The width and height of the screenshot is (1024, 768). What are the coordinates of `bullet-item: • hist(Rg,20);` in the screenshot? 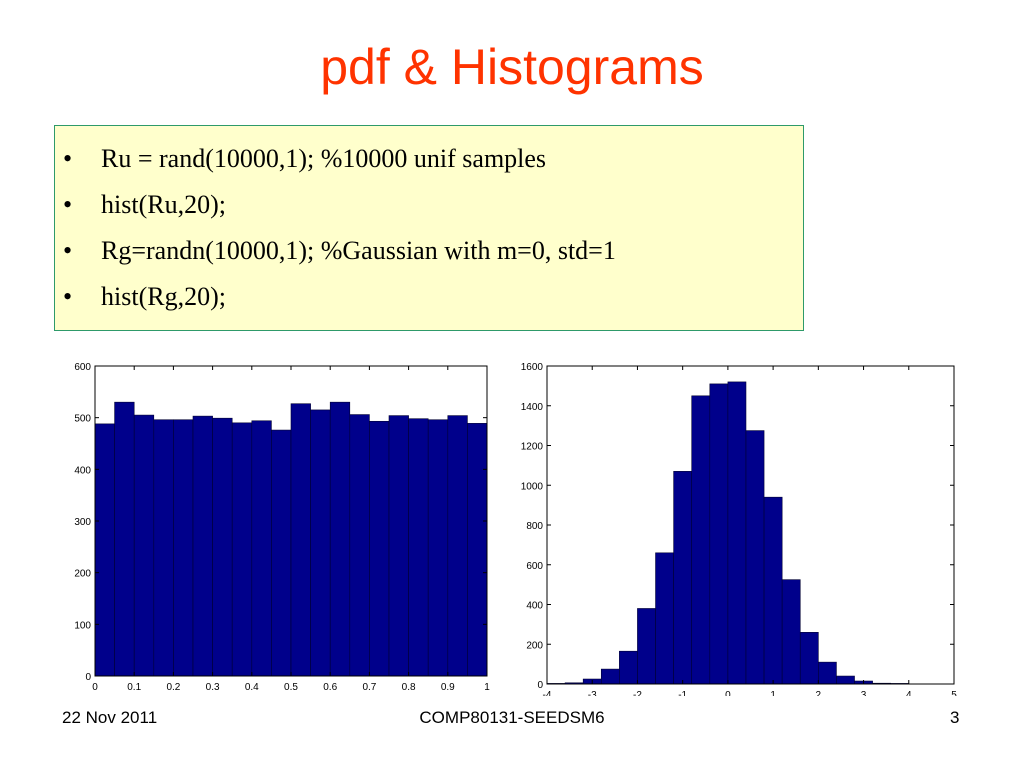 It's located at (429, 297).